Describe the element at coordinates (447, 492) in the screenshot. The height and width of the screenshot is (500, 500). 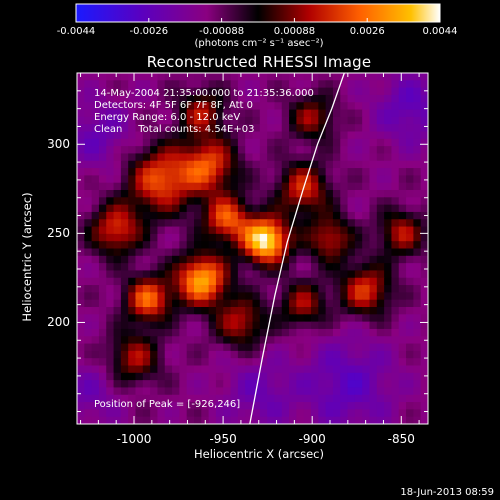
I see `footer-timestamp: 18-Jun-2013 08:59` at that location.